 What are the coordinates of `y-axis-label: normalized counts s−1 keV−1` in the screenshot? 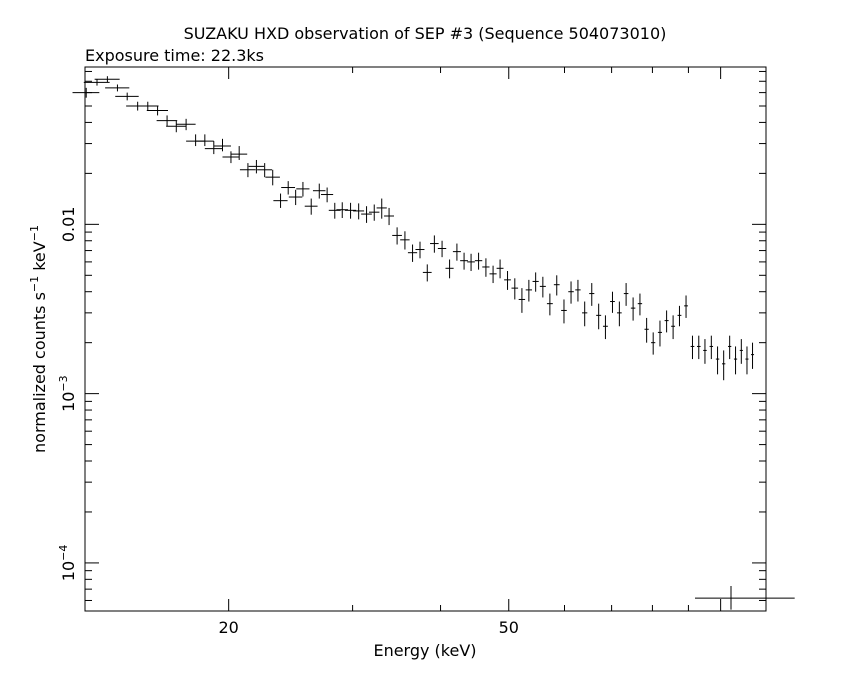 It's located at (38, 339).